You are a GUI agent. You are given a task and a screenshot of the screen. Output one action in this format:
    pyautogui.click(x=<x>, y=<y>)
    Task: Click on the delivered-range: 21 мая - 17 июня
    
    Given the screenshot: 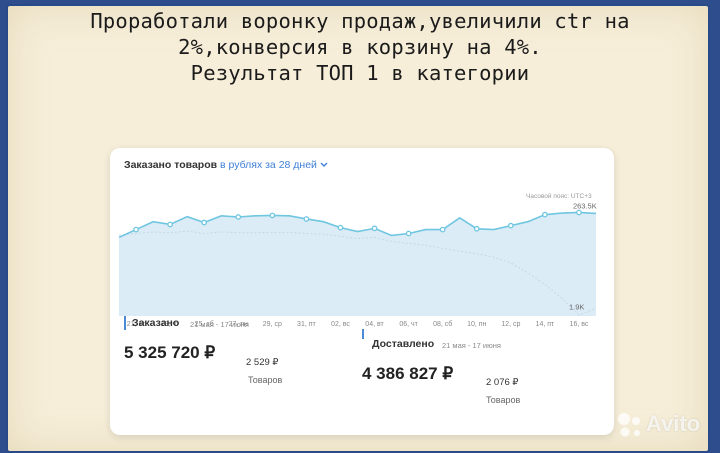 What is the action you would take?
    pyautogui.click(x=471, y=345)
    